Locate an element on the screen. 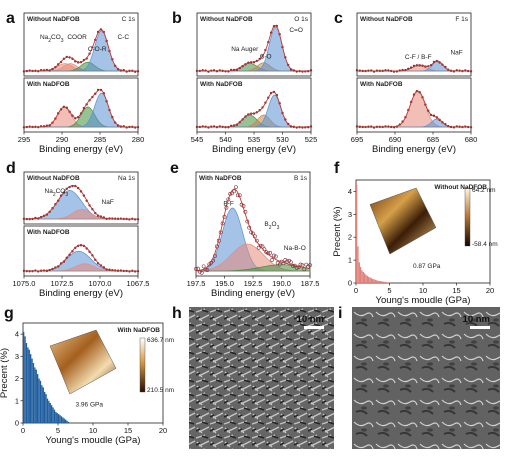 This screenshot has height=457, width=506. x-tick-label: 1070.0 is located at coordinates (100, 283).